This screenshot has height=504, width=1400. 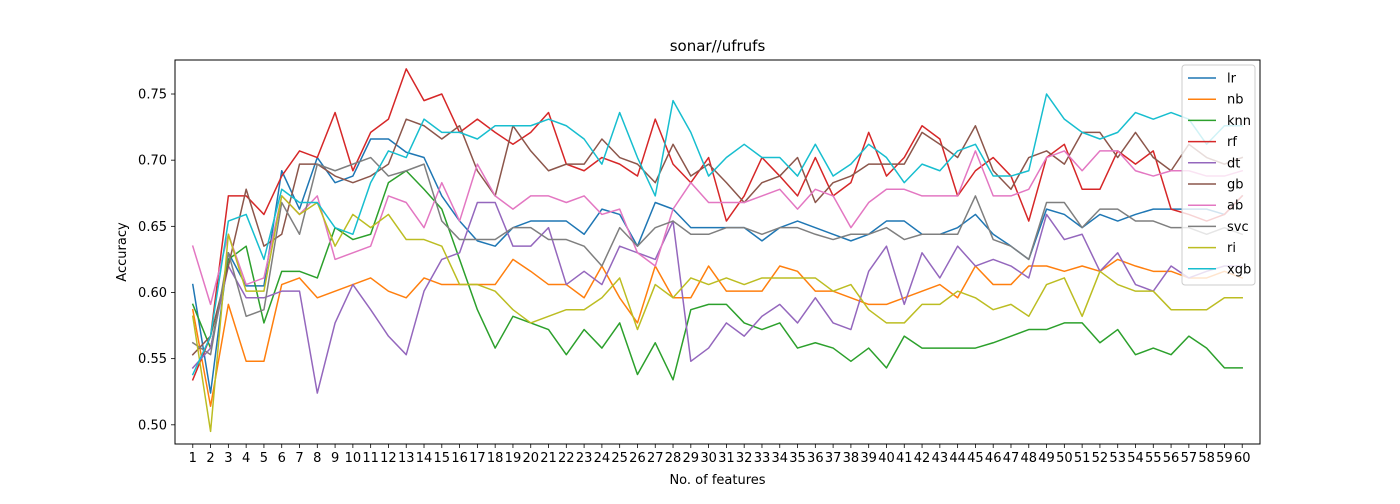 I want to click on x-tick-label: 42, so click(x=922, y=458).